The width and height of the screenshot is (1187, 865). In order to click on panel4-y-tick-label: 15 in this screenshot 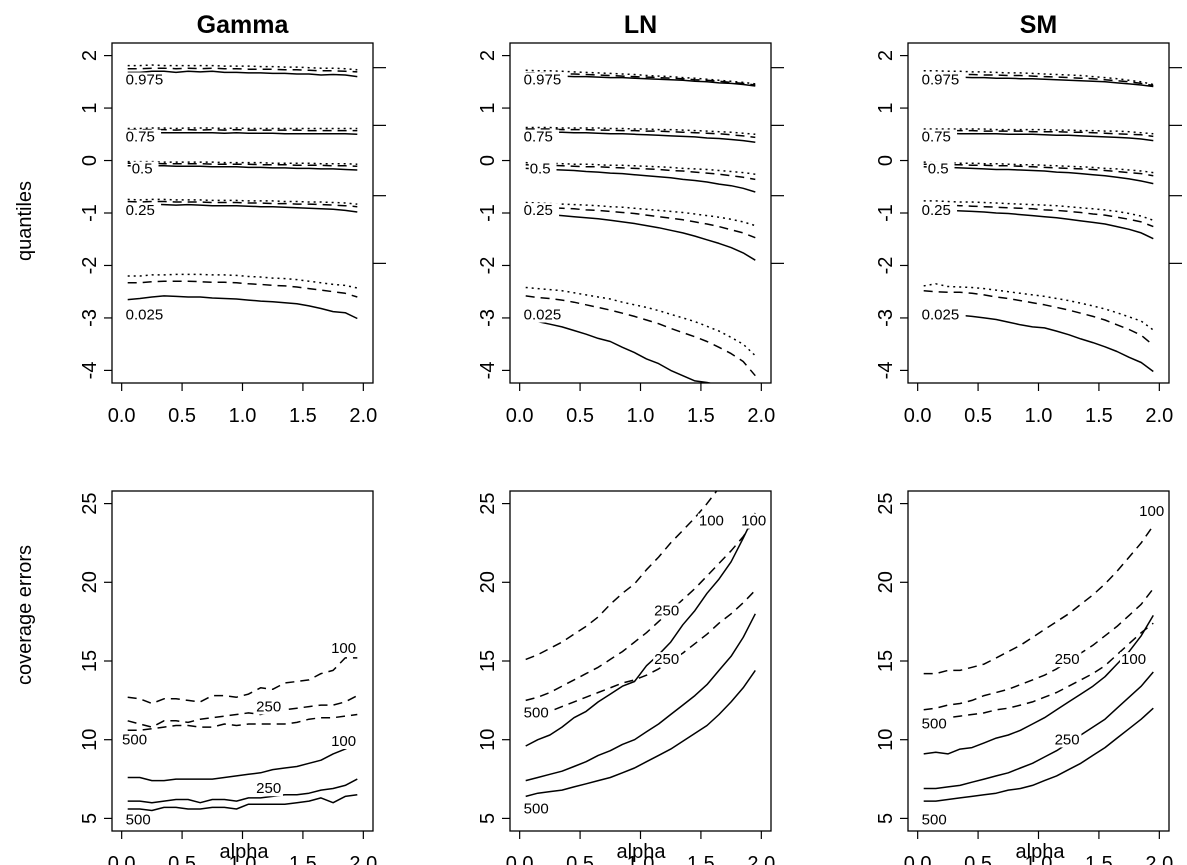, I will do `click(90, 661)`.